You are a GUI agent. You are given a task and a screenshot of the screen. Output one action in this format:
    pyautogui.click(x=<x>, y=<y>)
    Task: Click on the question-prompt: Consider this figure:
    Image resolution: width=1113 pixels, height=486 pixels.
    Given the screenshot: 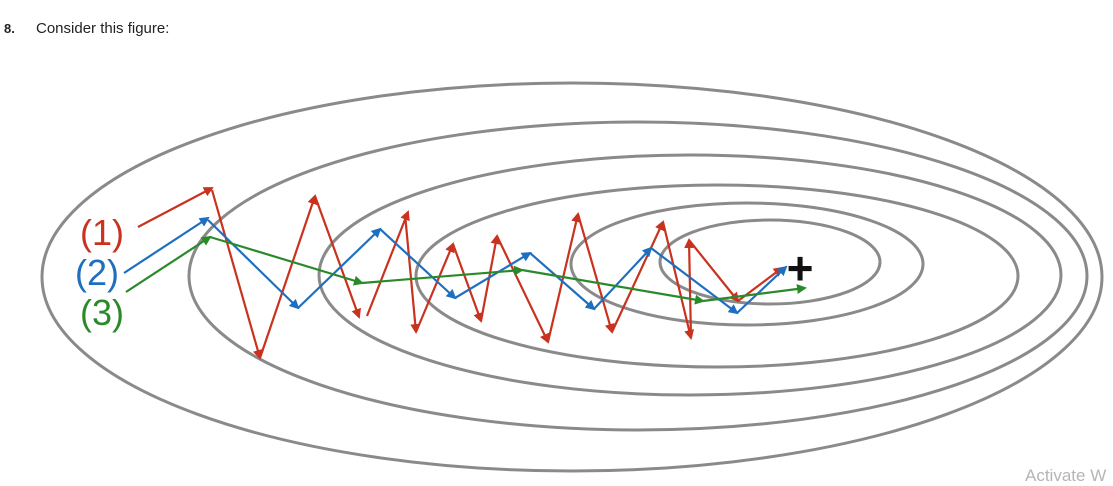 What is the action you would take?
    pyautogui.click(x=103, y=28)
    